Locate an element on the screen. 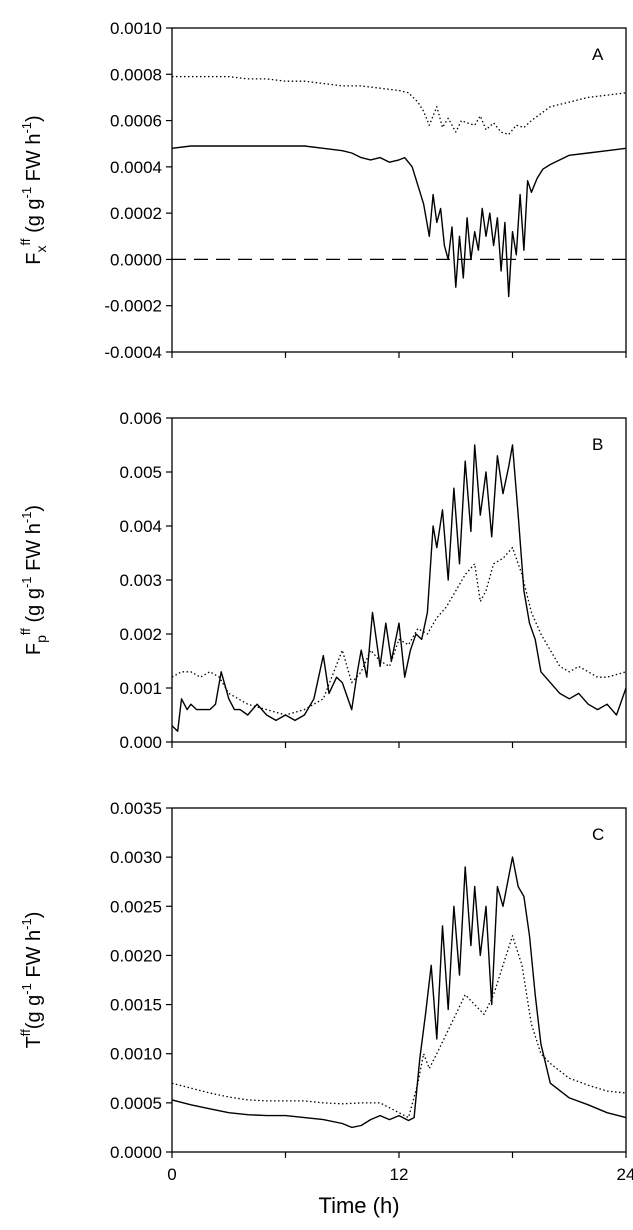 This screenshot has width=633, height=1230. y-tick-label: -0.0004 is located at coordinates (133, 352).